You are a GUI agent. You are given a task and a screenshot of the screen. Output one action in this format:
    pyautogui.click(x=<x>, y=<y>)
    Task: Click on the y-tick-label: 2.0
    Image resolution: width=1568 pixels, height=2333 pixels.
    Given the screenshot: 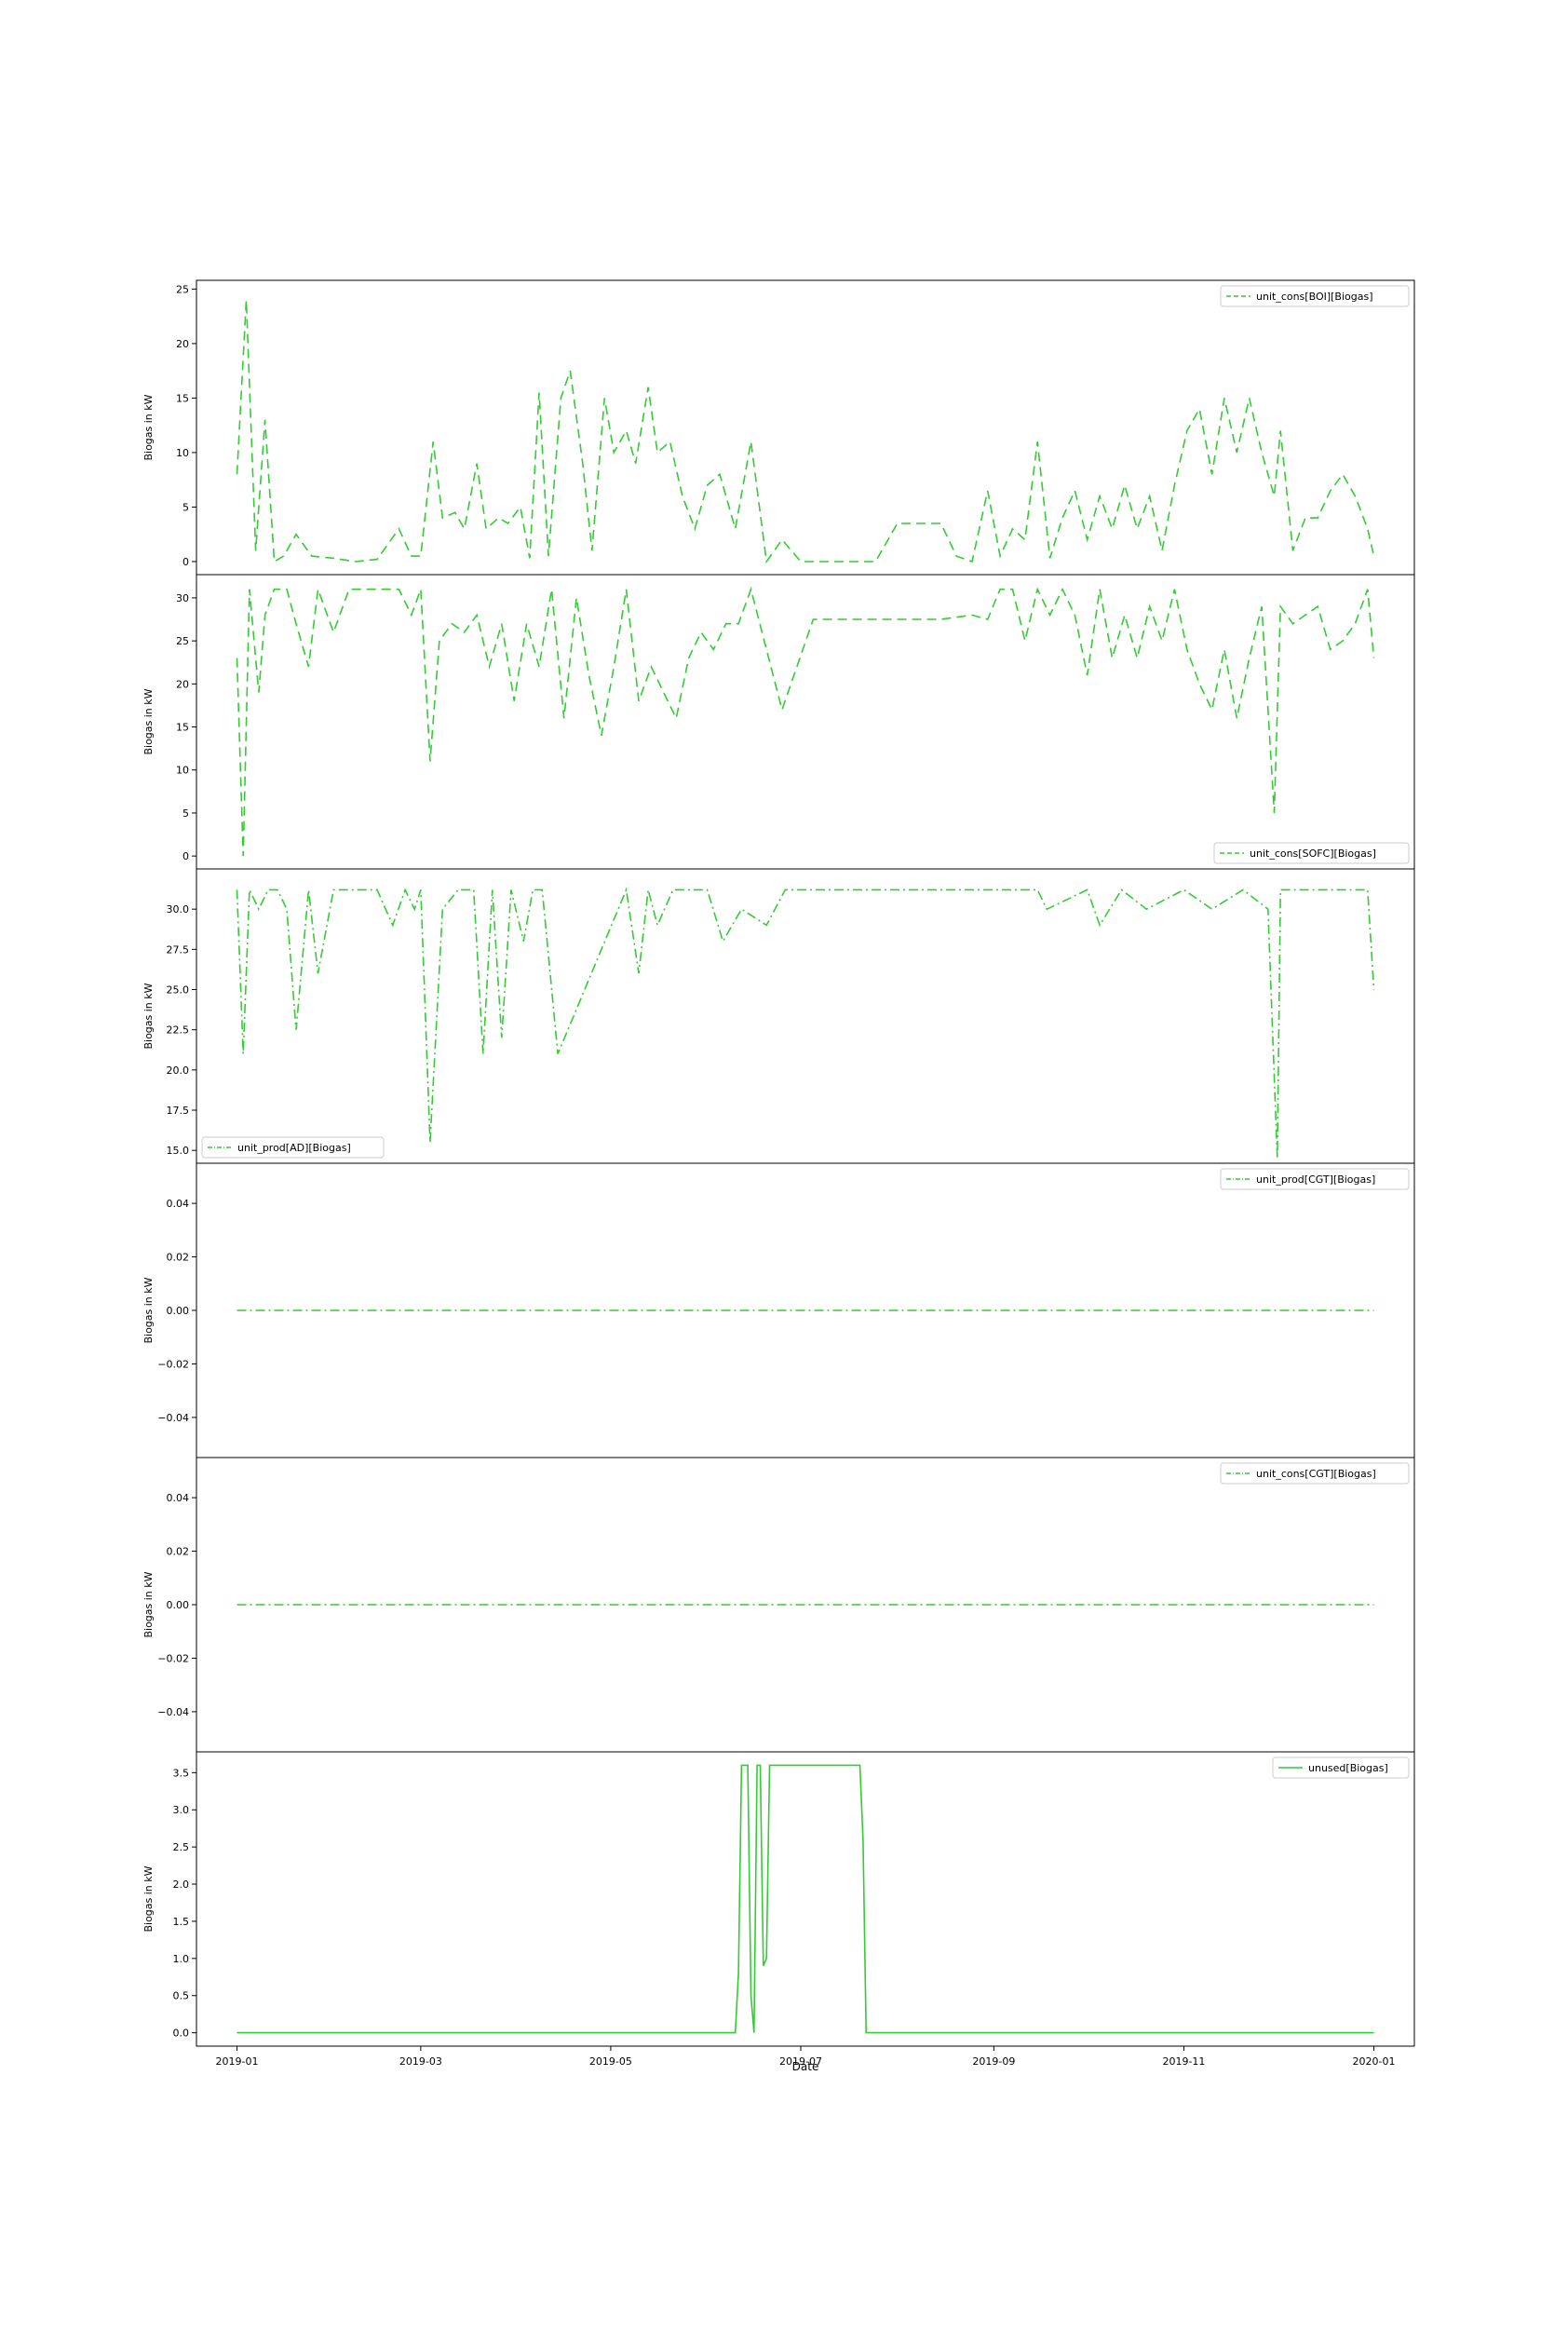 What is the action you would take?
    pyautogui.click(x=181, y=1885)
    